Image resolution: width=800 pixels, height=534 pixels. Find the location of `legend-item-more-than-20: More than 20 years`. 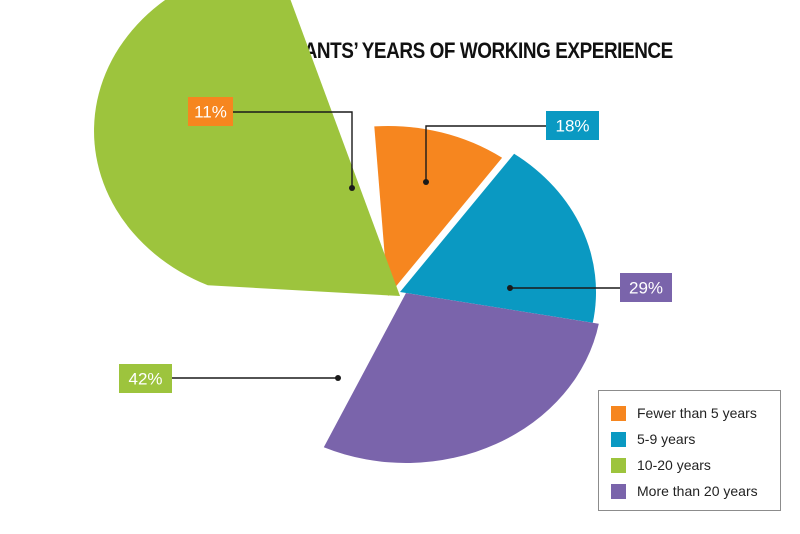

legend-item-more-than-20: More than 20 years is located at coordinates (695, 491).